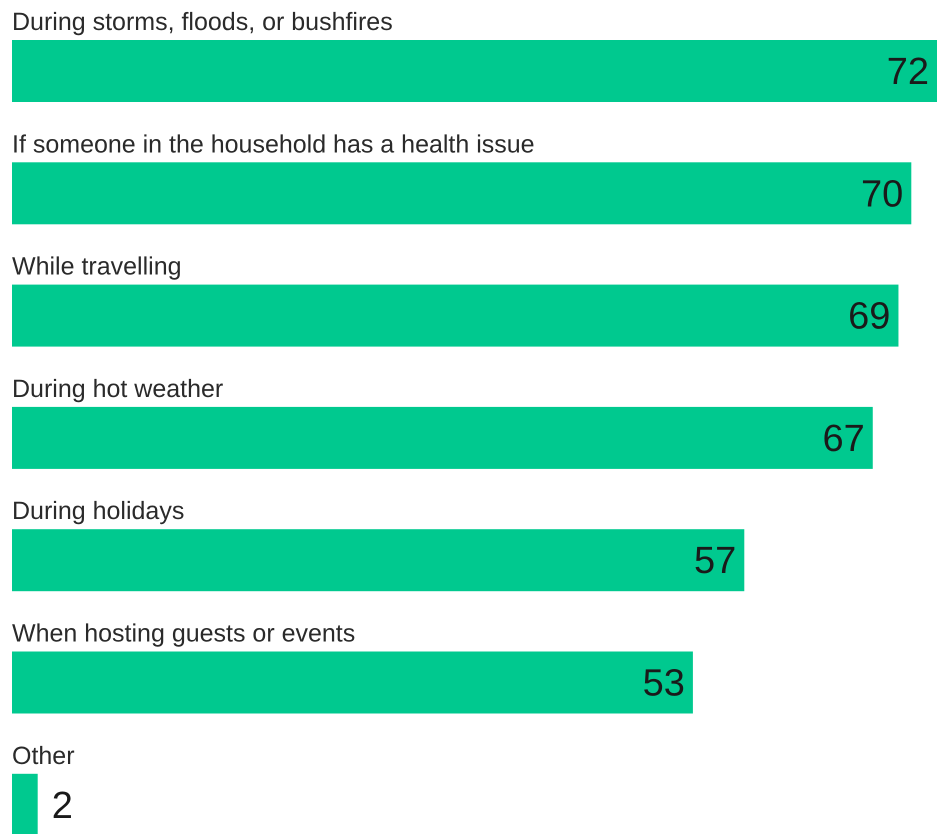  I want to click on data-label: 69, so click(869, 317).